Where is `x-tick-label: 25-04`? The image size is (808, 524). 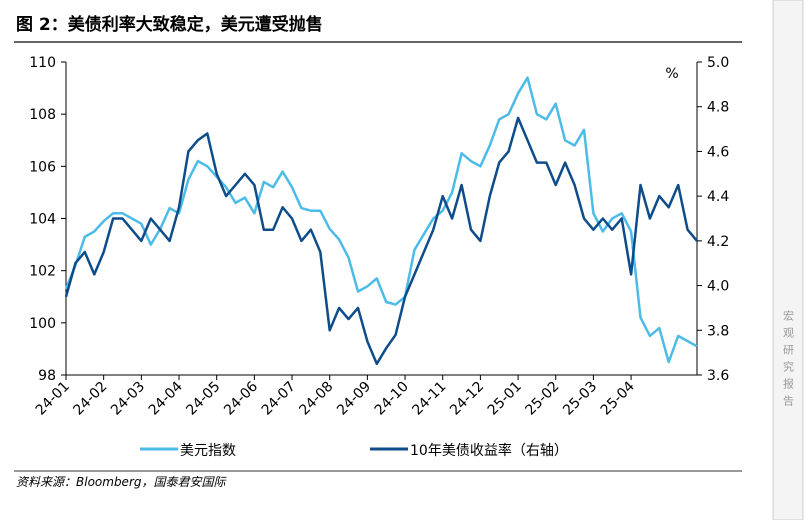 x-tick-label: 25-04 is located at coordinates (618, 398).